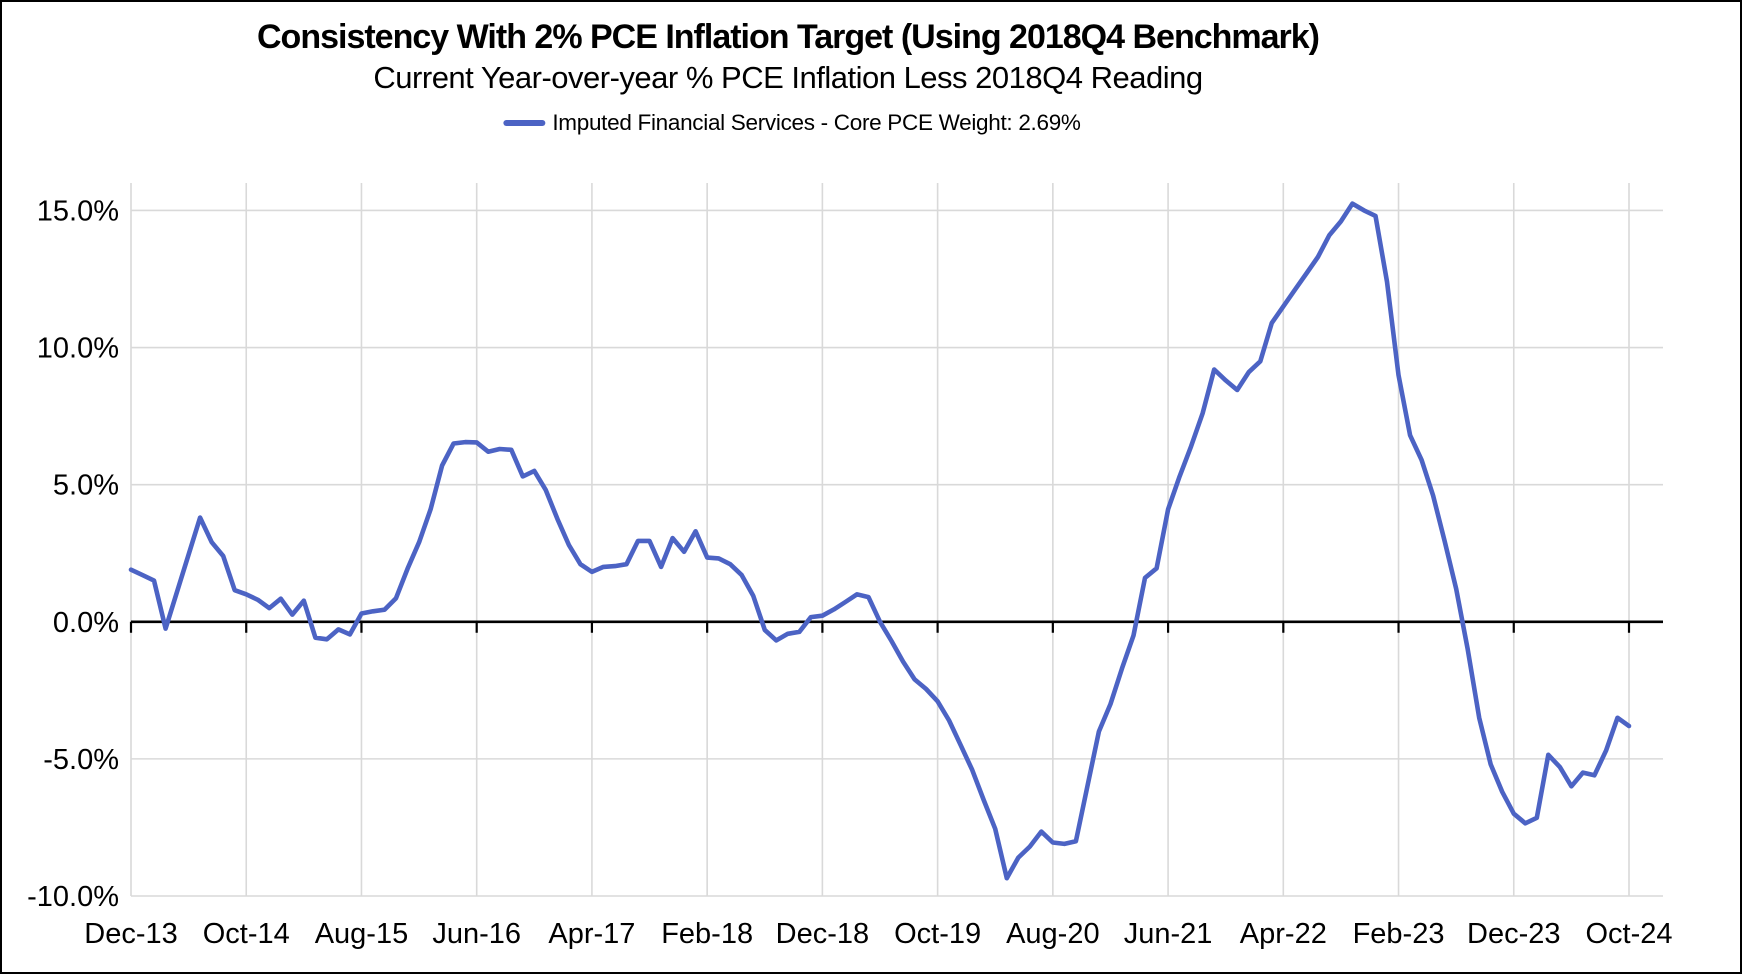 The width and height of the screenshot is (1742, 974). What do you see at coordinates (86, 623) in the screenshot?
I see `y-tick-label: 0.0%` at bounding box center [86, 623].